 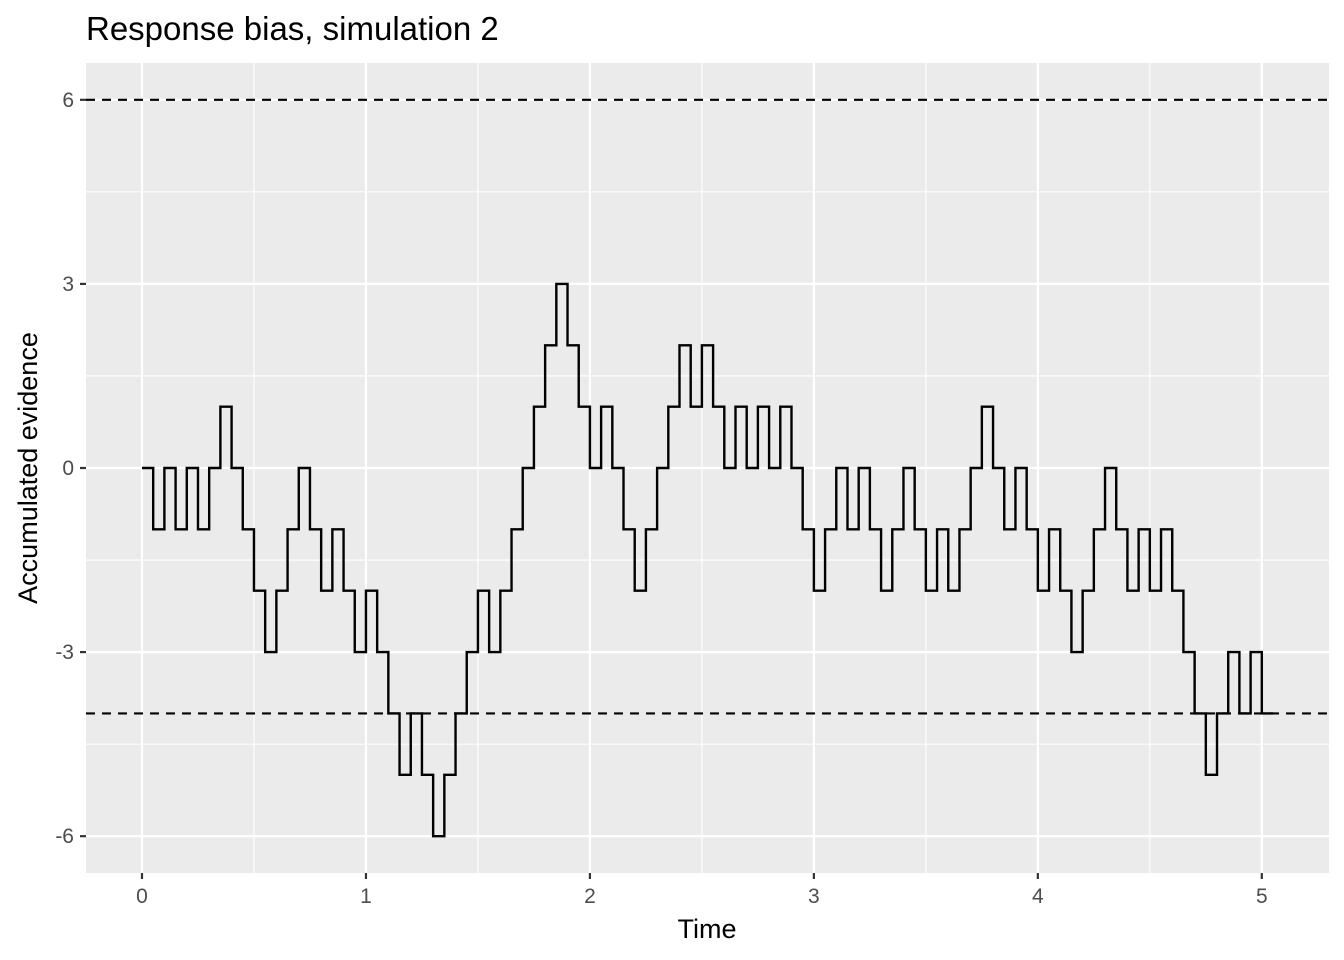 What do you see at coordinates (142, 896) in the screenshot?
I see `x-tick-label: 0` at bounding box center [142, 896].